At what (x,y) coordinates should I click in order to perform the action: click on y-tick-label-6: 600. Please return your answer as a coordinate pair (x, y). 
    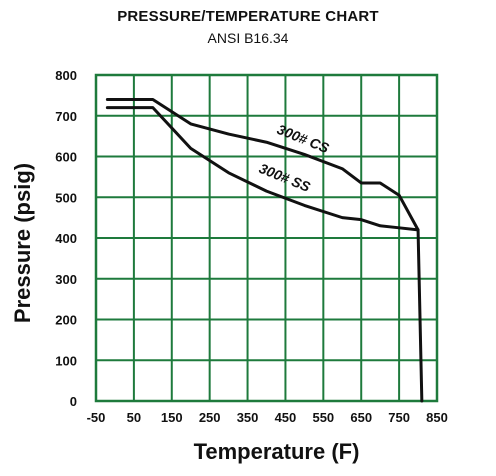
    Looking at the image, I should click on (66, 157).